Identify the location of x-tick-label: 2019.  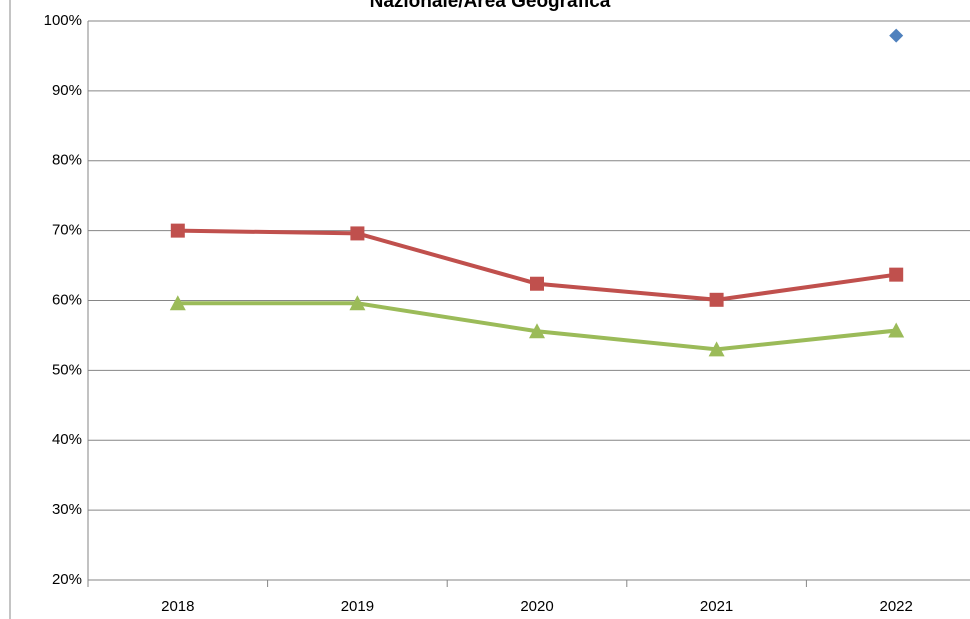
(357, 606).